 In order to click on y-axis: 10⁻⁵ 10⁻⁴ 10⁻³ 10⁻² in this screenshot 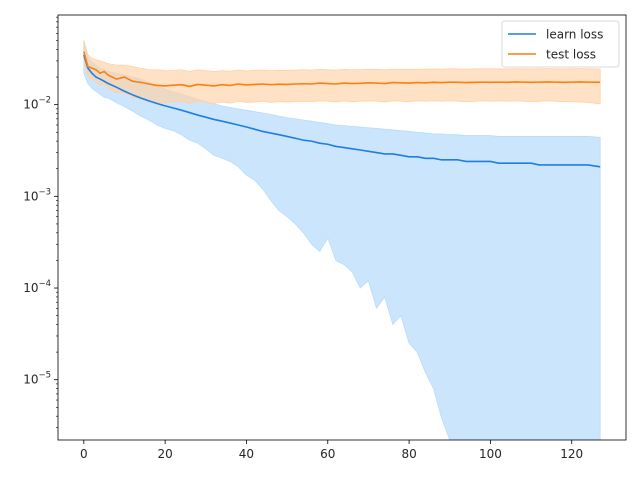, I will do `click(40, 222)`.